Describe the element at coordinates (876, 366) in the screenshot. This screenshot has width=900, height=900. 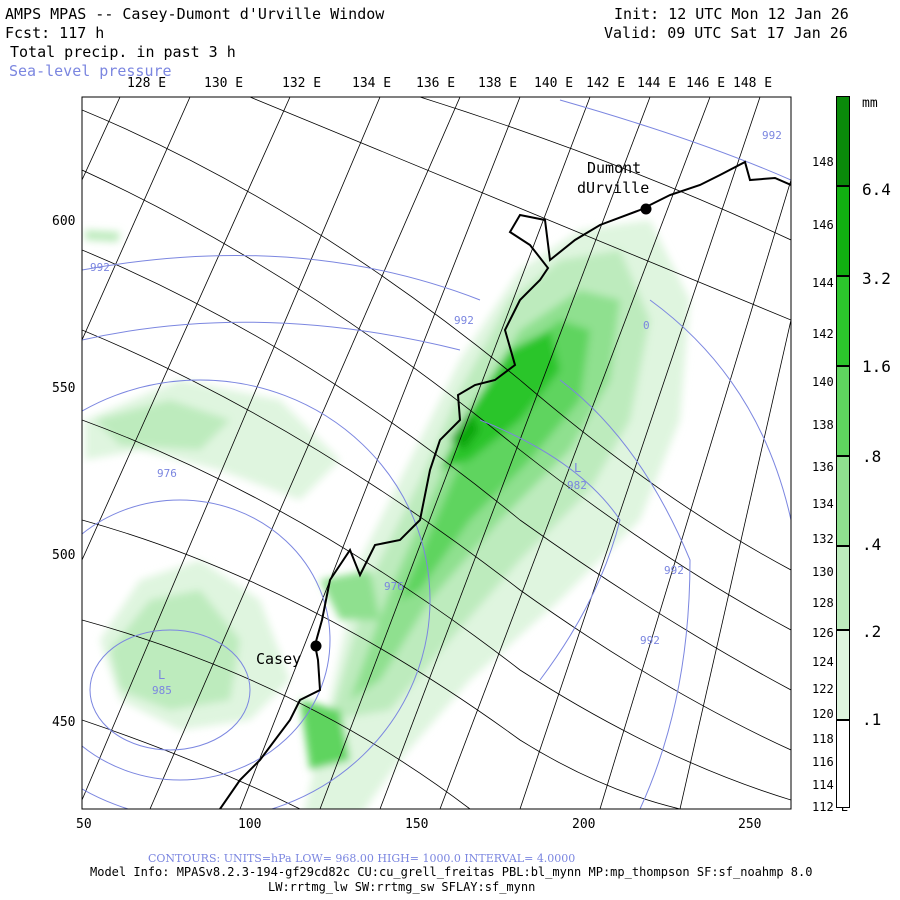
I see `colorbar-level: 1.6` at that location.